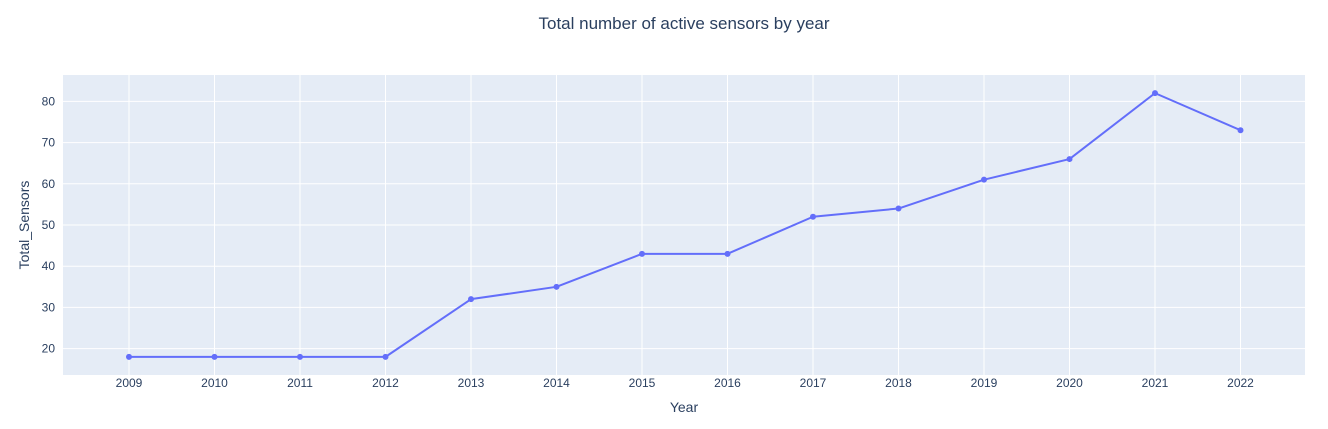  Describe the element at coordinates (727, 383) in the screenshot. I see `x-tick-label: 2016` at that location.